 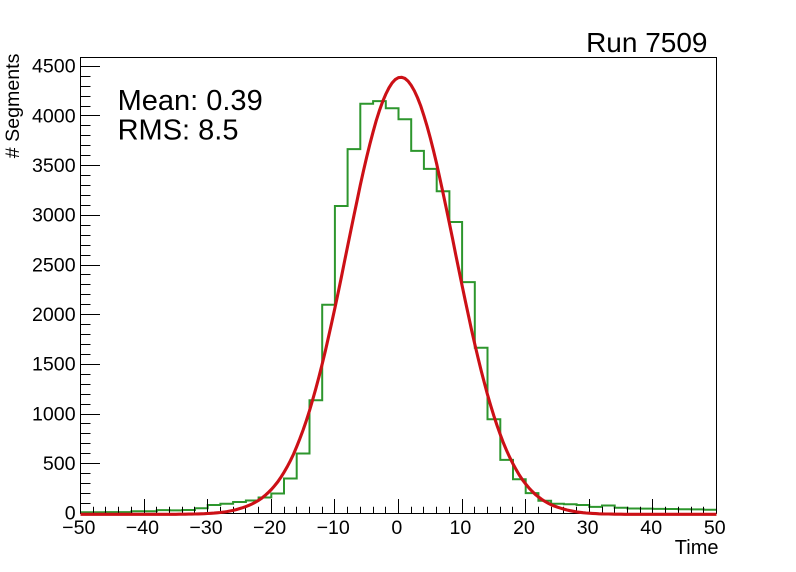 I want to click on svg-text: RMS: 8.5, so click(x=178, y=130).